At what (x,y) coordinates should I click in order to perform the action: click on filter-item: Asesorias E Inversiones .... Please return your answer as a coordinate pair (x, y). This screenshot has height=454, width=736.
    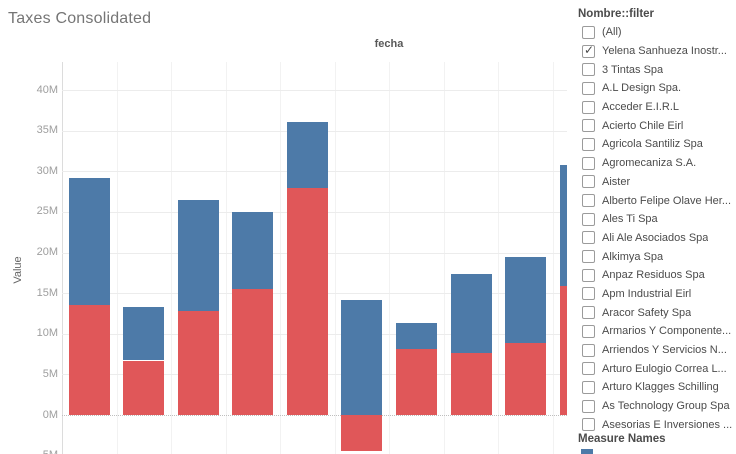
    Looking at the image, I should click on (656, 424).